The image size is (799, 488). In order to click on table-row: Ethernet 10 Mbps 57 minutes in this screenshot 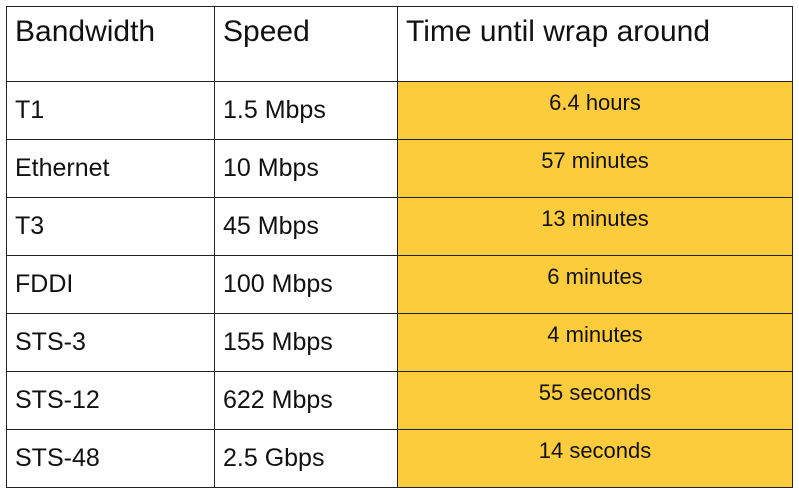, I will do `click(399, 168)`.